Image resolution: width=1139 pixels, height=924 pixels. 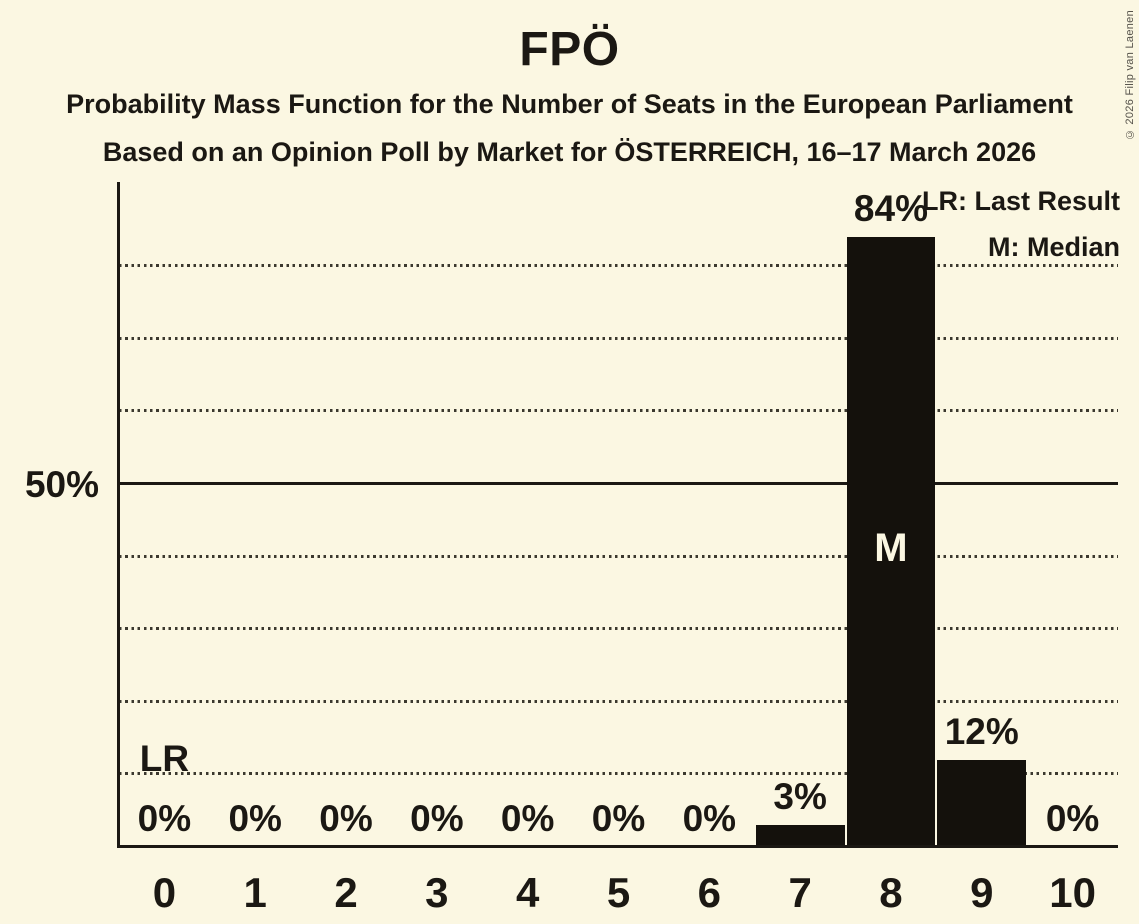 I want to click on chart-title: FPÖ, so click(x=569, y=49).